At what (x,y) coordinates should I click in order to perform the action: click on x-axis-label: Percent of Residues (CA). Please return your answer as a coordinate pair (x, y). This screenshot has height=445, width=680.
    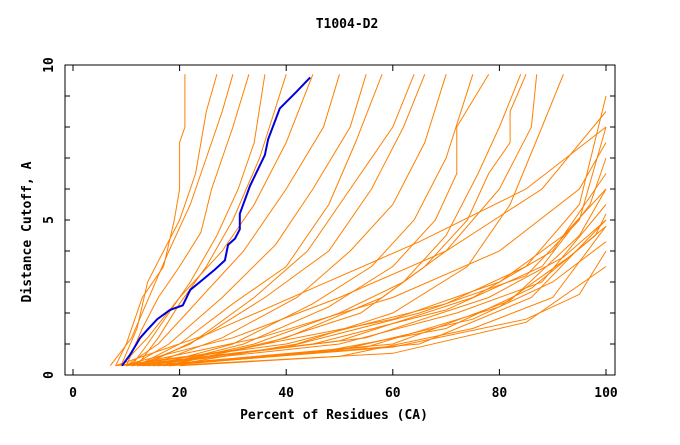
    Looking at the image, I should click on (334, 415).